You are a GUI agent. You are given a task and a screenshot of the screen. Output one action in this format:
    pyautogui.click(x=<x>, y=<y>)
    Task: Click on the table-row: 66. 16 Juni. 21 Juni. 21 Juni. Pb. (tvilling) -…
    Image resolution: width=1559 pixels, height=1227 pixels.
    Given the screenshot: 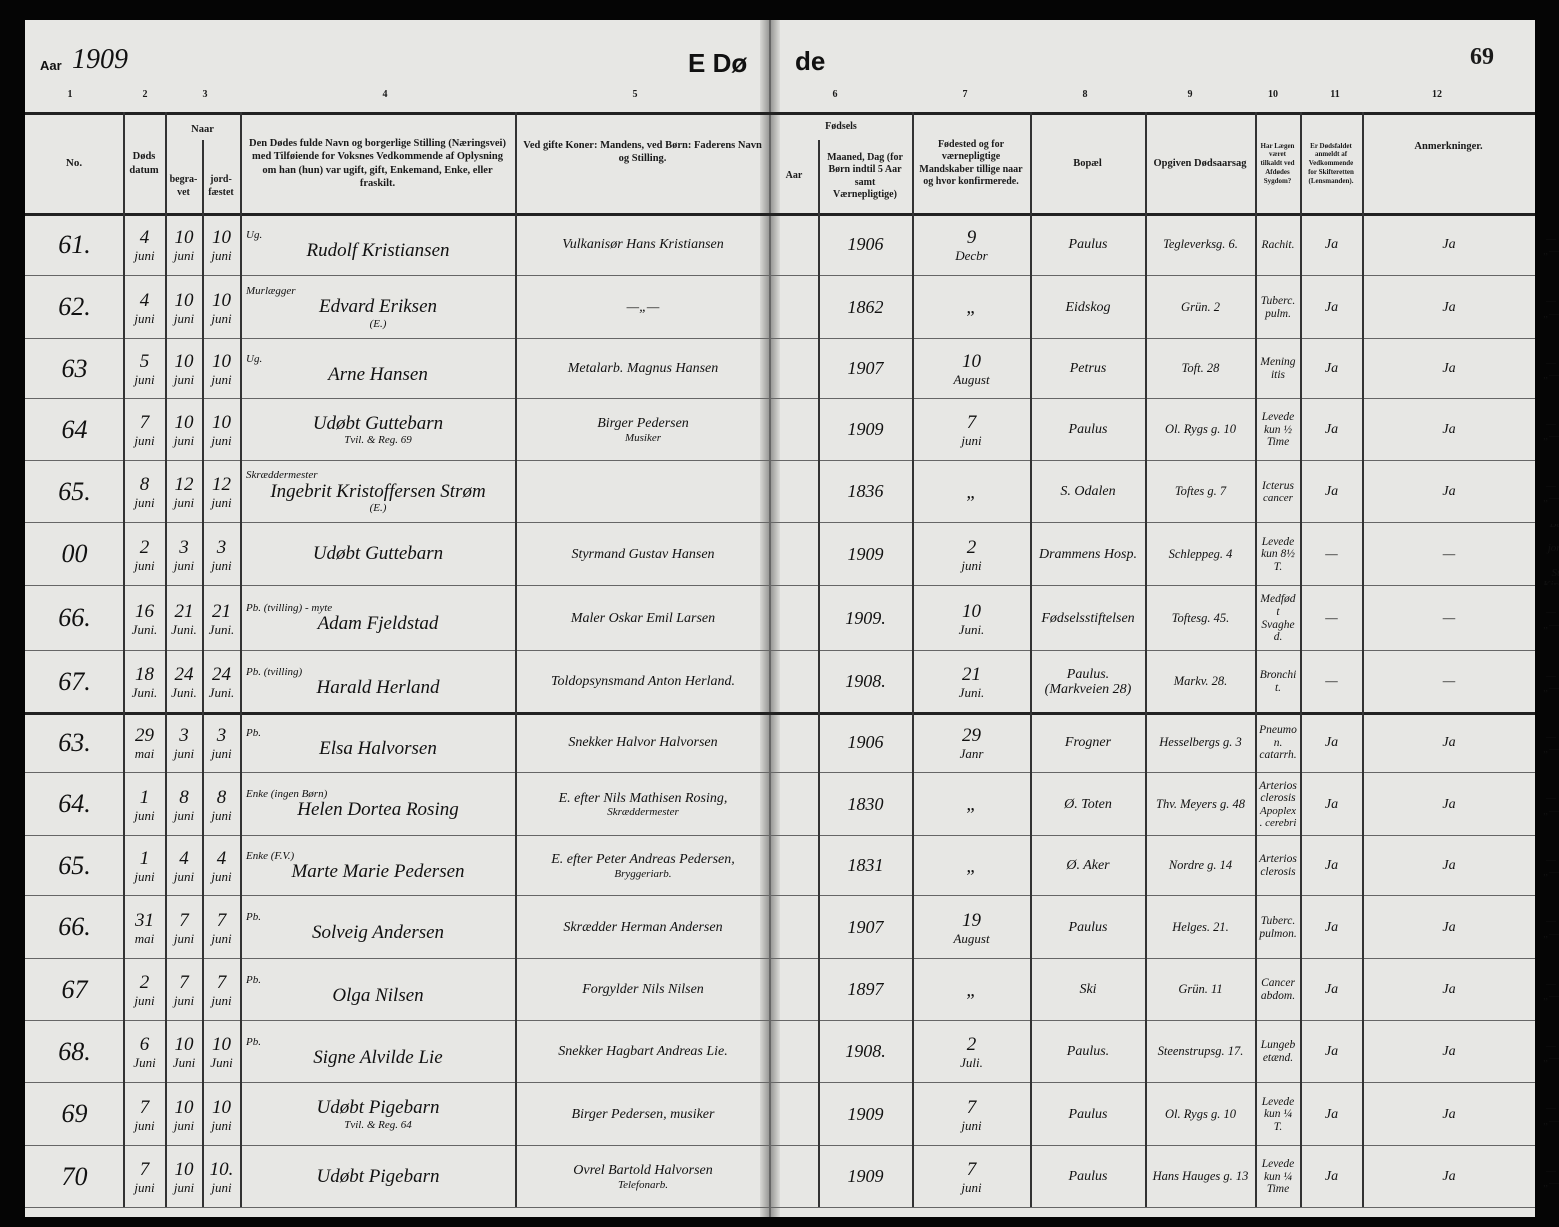 What is the action you would take?
    pyautogui.click(x=792, y=618)
    